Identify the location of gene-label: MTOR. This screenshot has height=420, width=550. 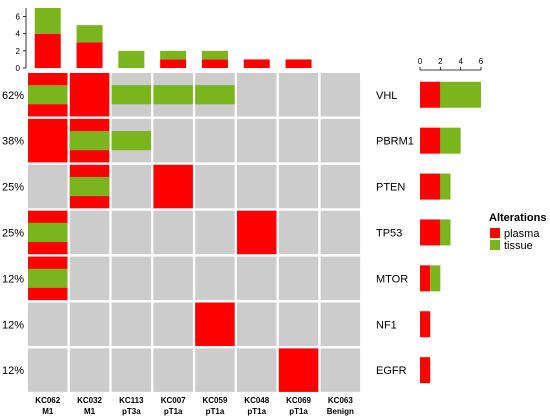
(392, 279).